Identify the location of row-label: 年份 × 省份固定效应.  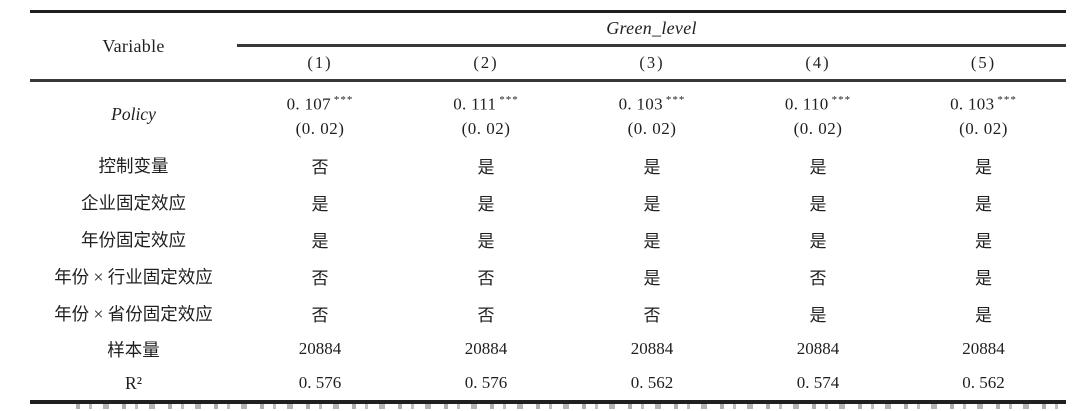
(133, 313).